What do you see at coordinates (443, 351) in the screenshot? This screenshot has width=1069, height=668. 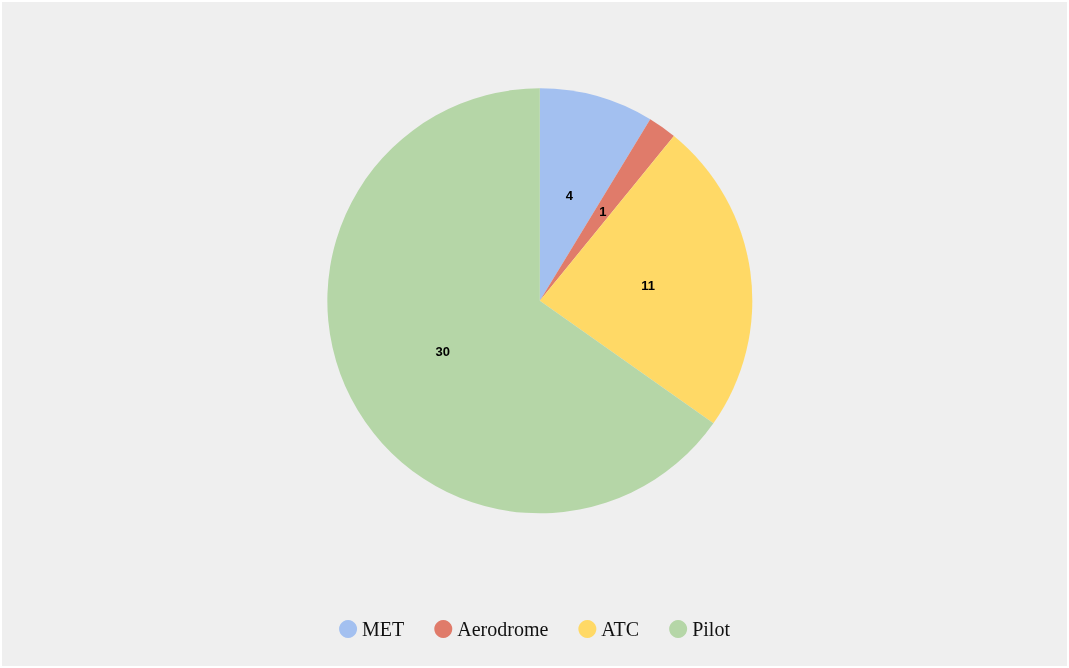 I see `data-label: 30` at bounding box center [443, 351].